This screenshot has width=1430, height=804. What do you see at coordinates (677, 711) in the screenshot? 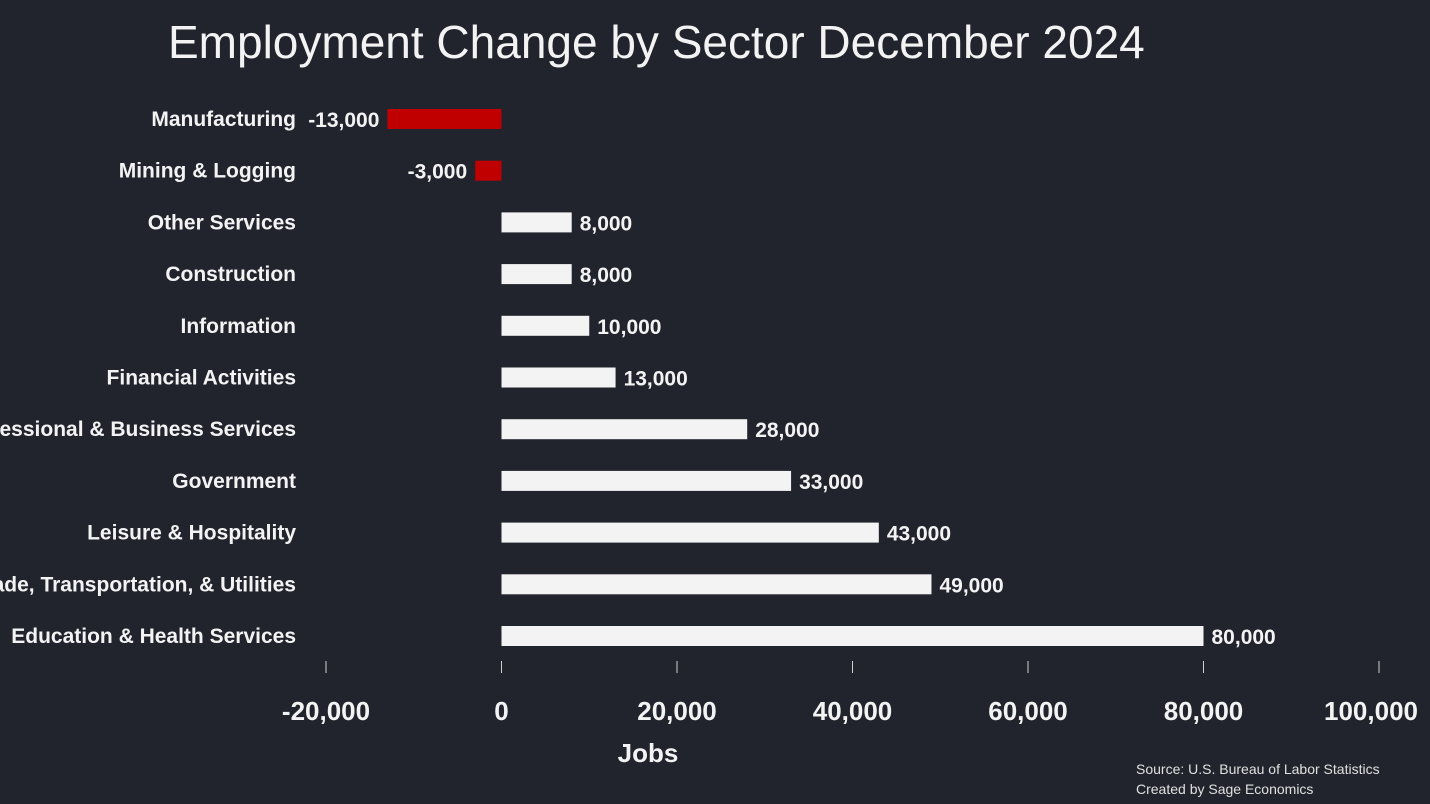
I see `tick-label: 20,000` at bounding box center [677, 711].